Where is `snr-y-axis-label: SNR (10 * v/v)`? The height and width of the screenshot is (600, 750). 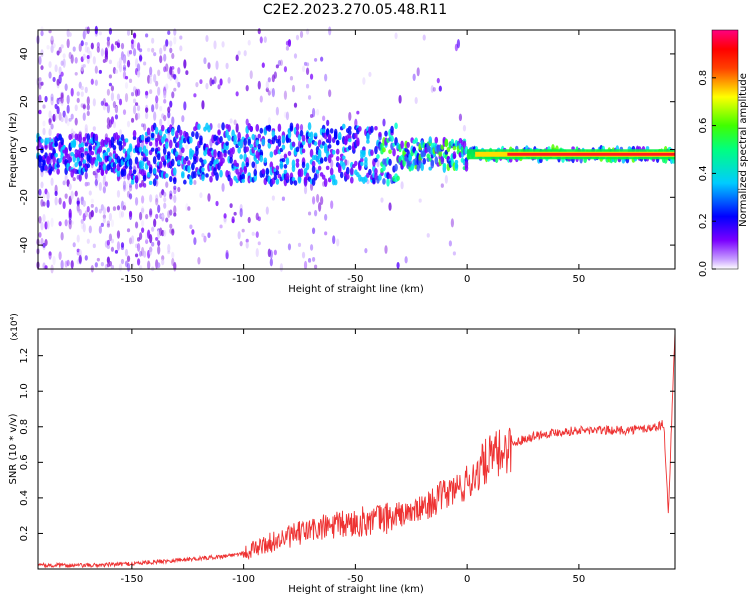 snr-y-axis-label: SNR (10 * v/v) is located at coordinates (13, 448).